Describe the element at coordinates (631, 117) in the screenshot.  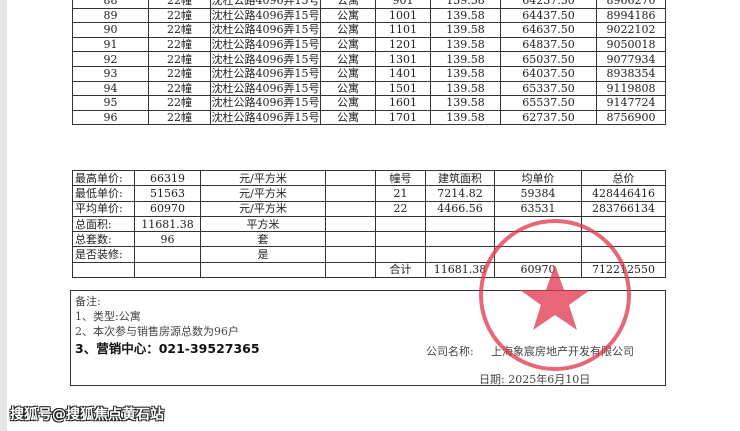
I see `cell: 8756900` at that location.